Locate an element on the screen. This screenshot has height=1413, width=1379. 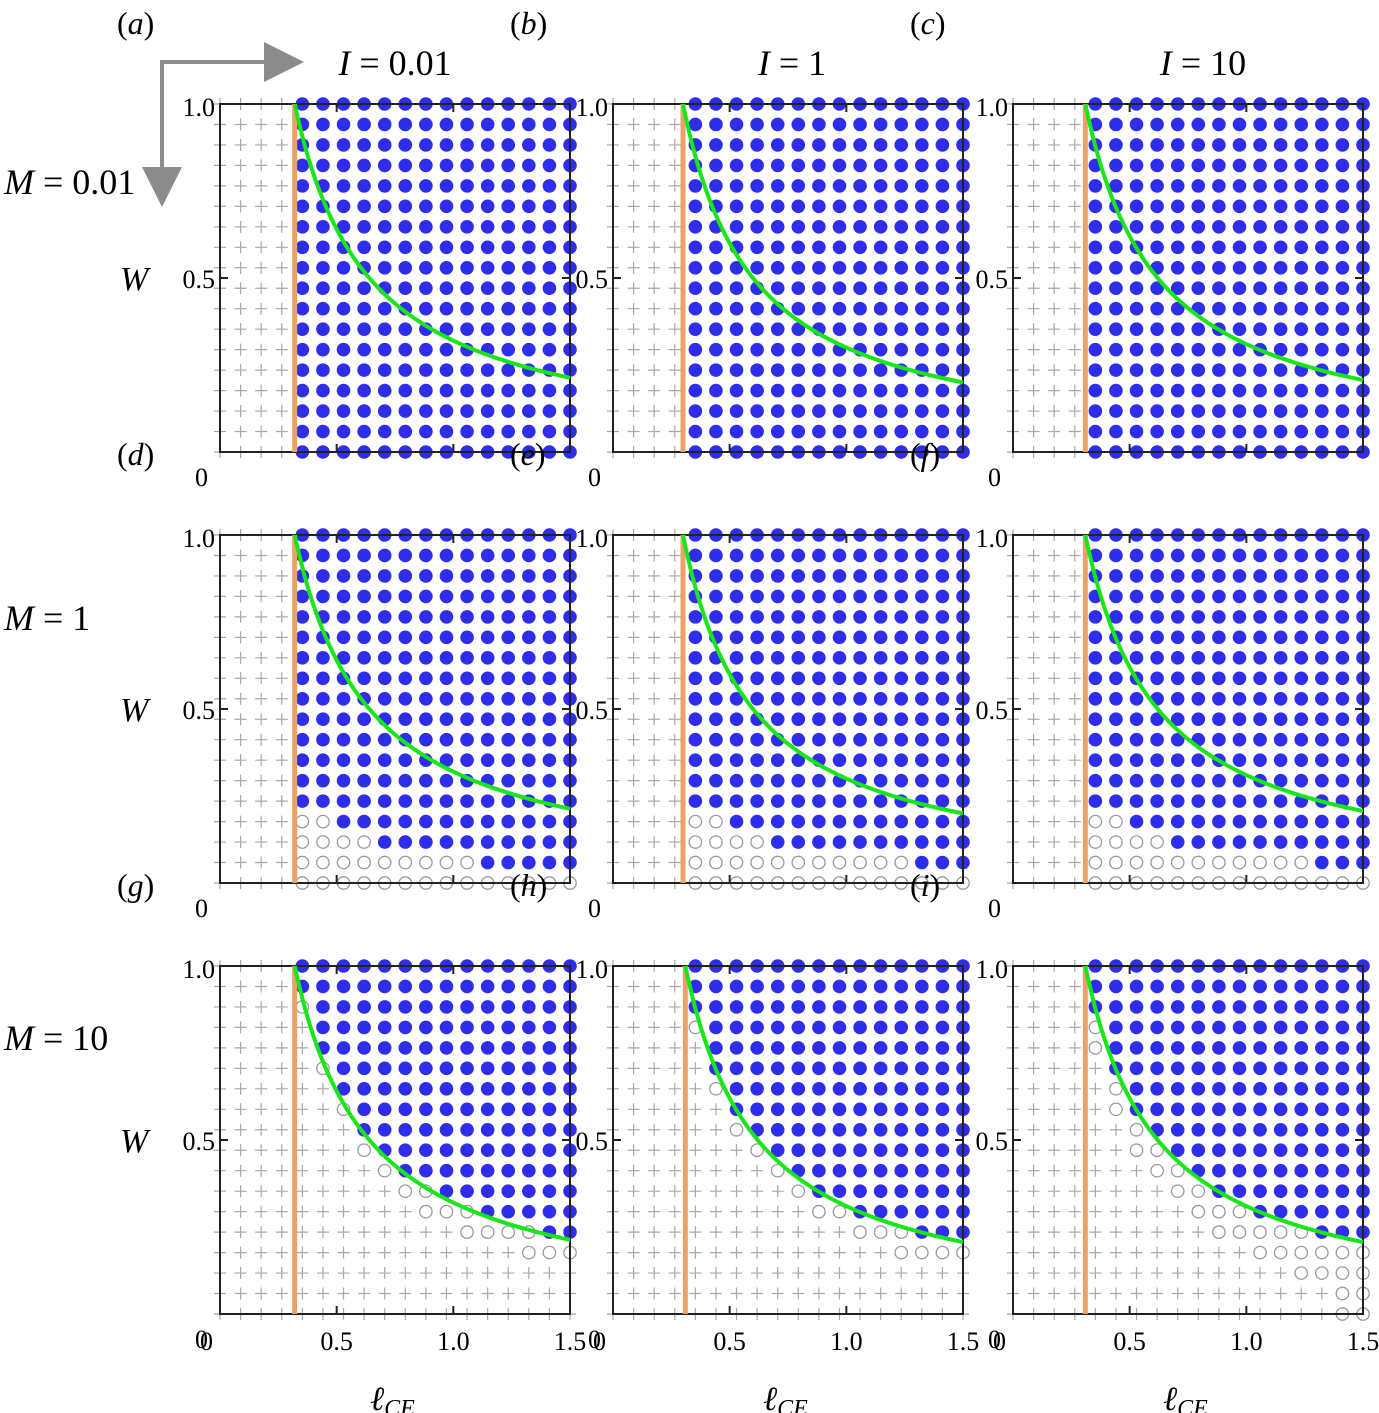
y-tick-label: 0.5 is located at coordinates (592, 279).